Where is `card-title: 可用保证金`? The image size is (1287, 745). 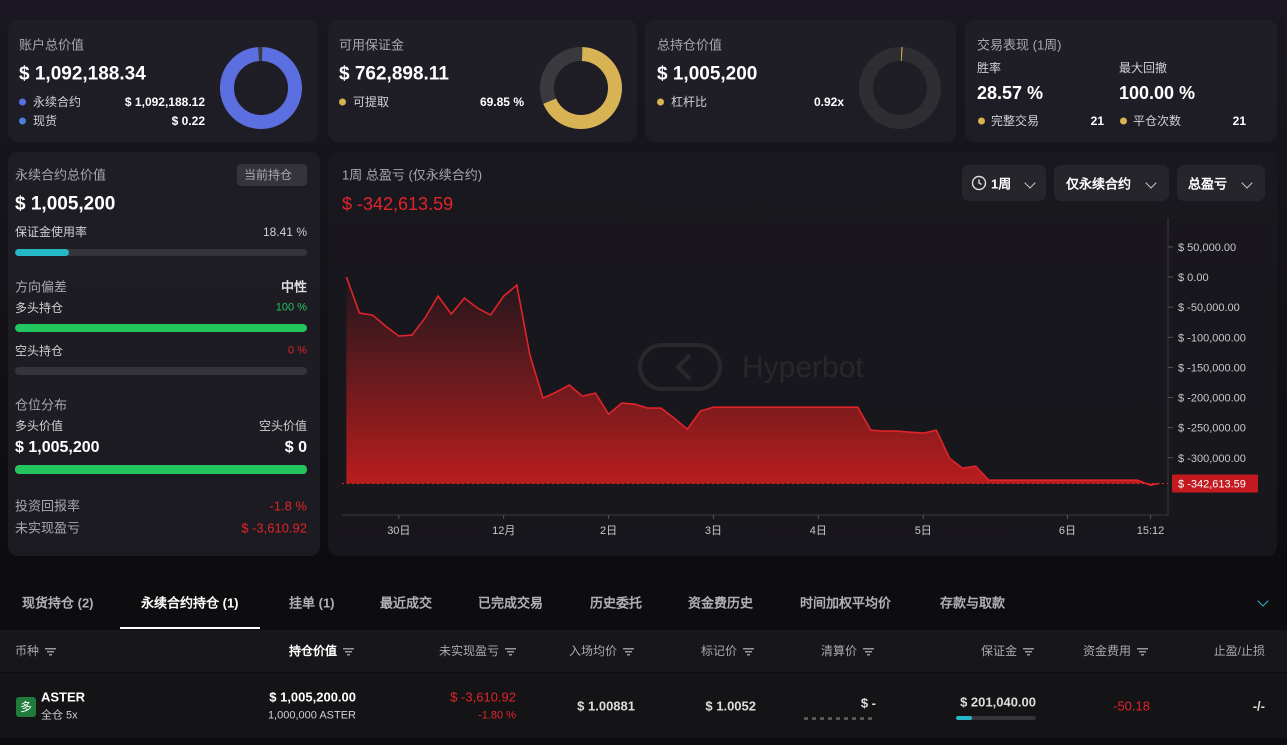 card-title: 可用保证金 is located at coordinates (372, 45).